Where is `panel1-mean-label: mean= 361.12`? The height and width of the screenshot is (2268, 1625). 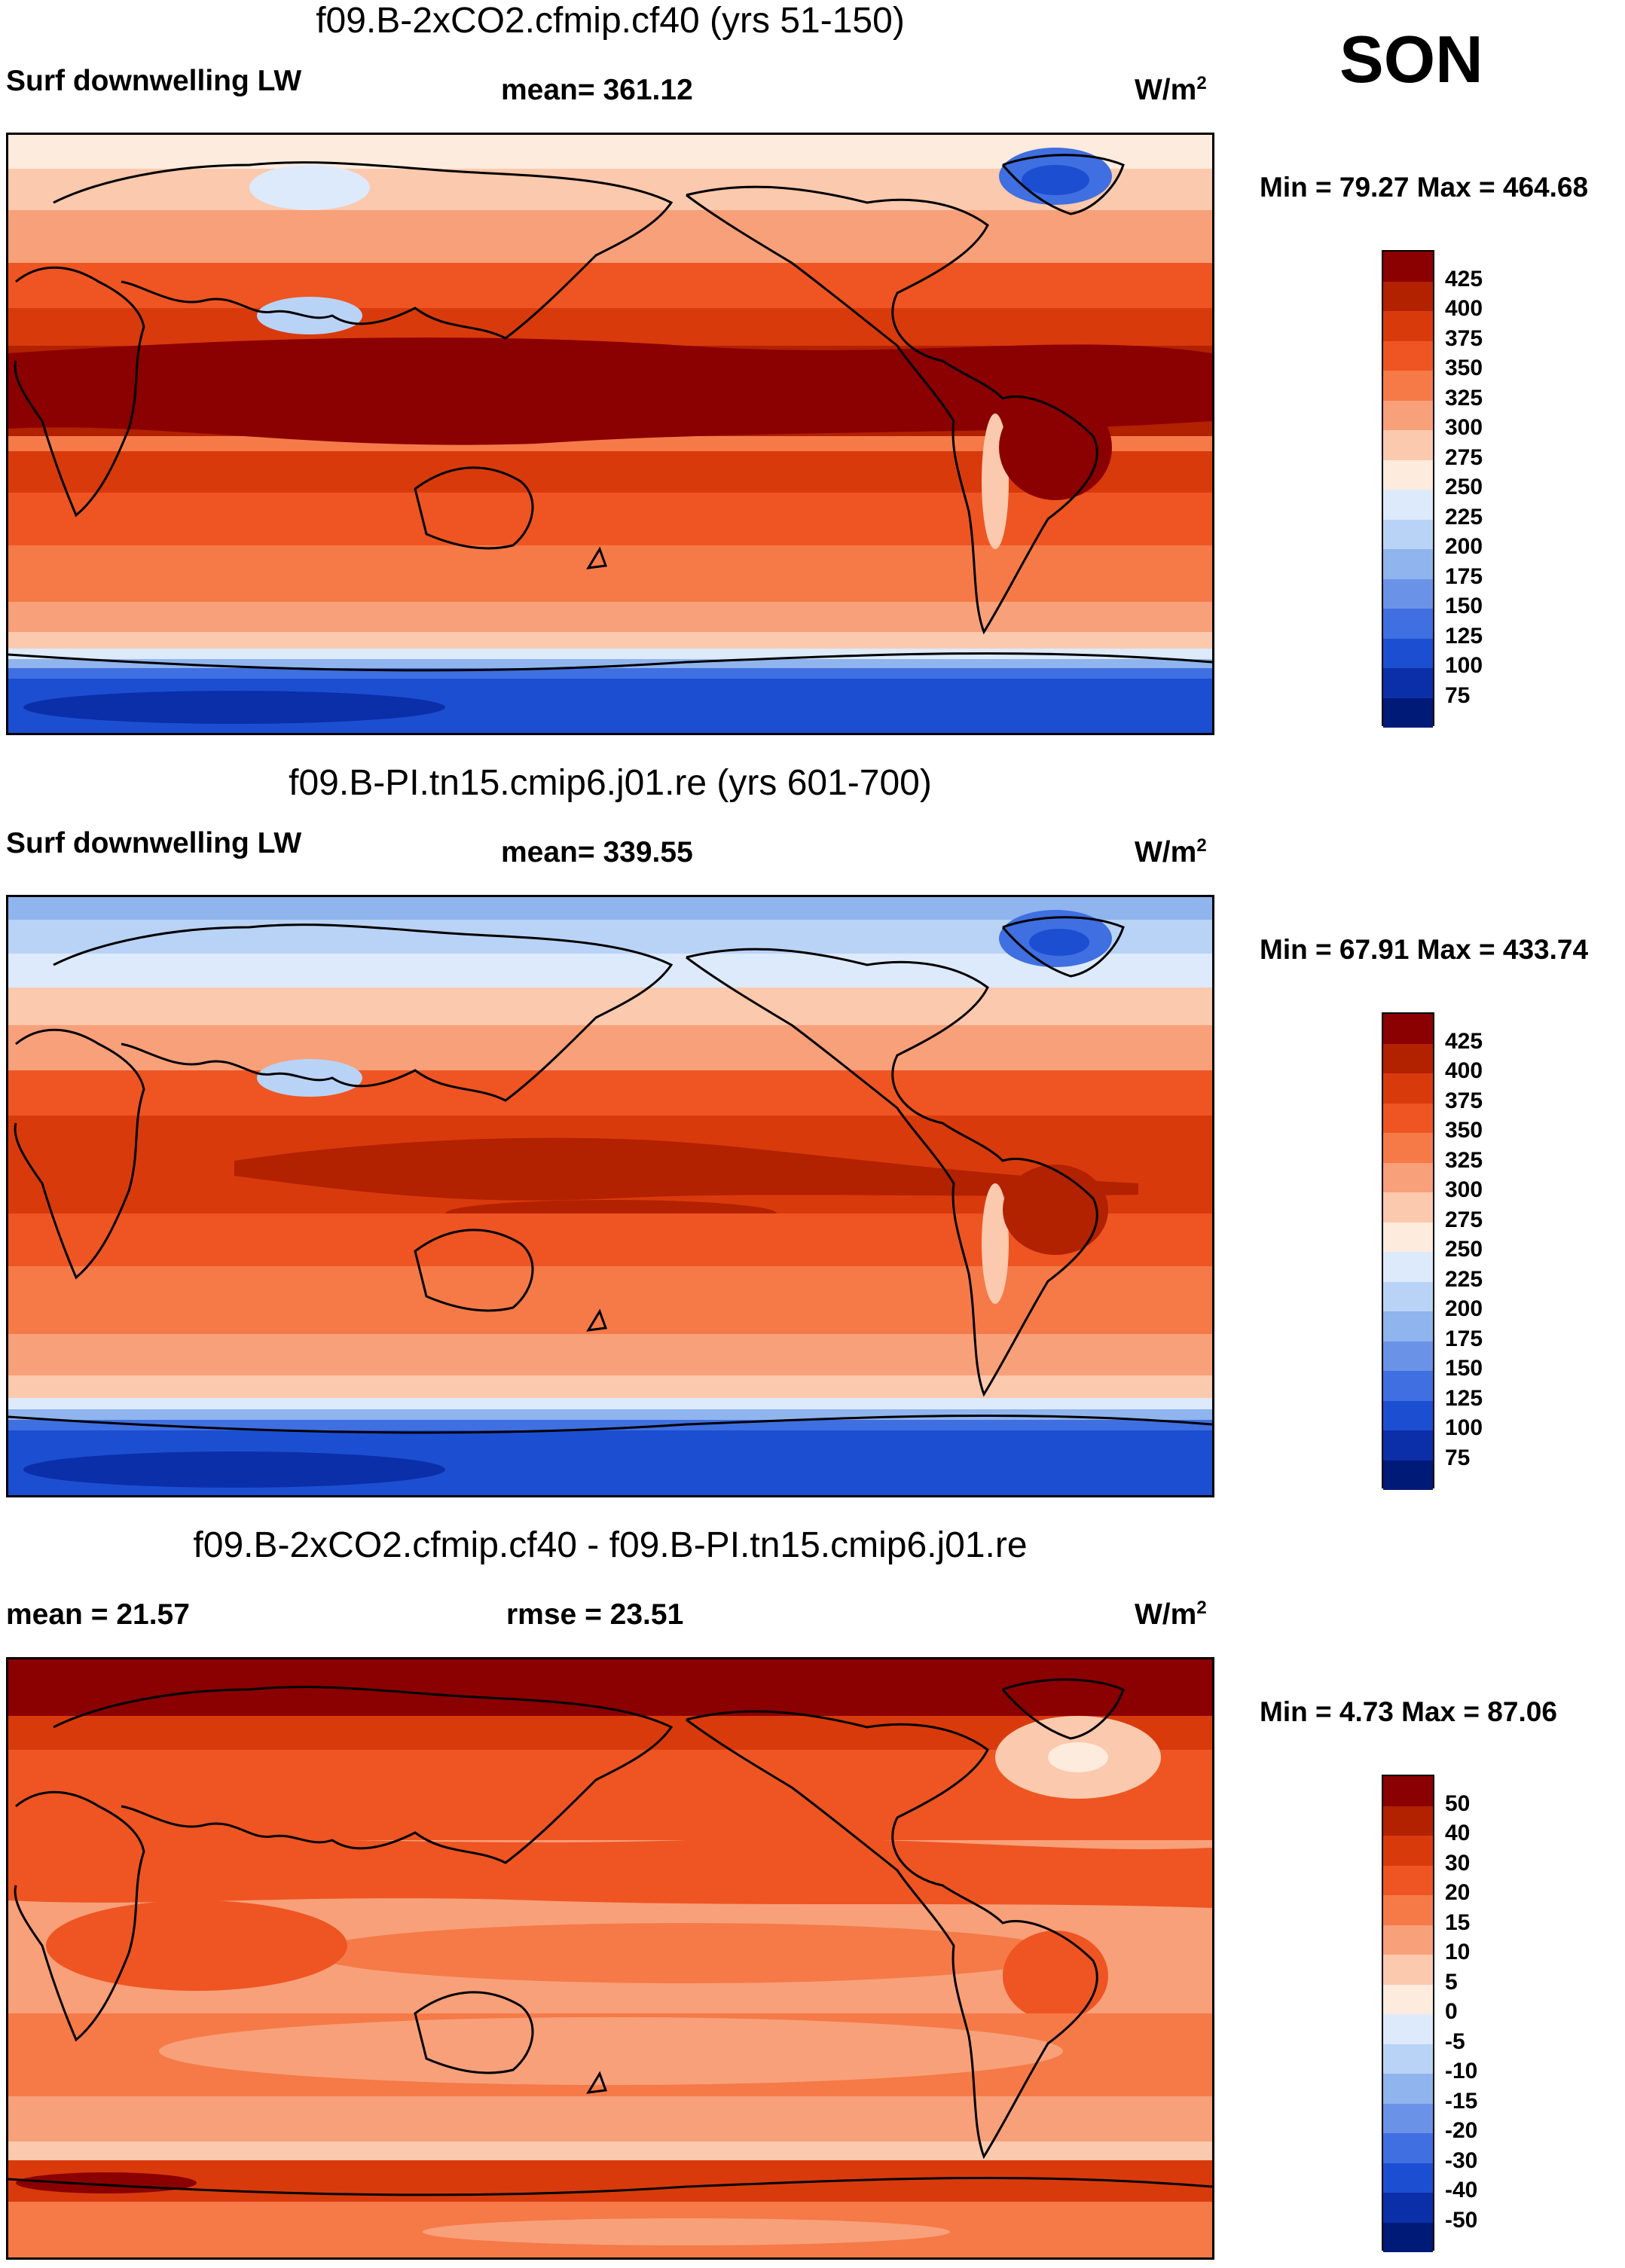 panel1-mean-label: mean= 361.12 is located at coordinates (597, 90).